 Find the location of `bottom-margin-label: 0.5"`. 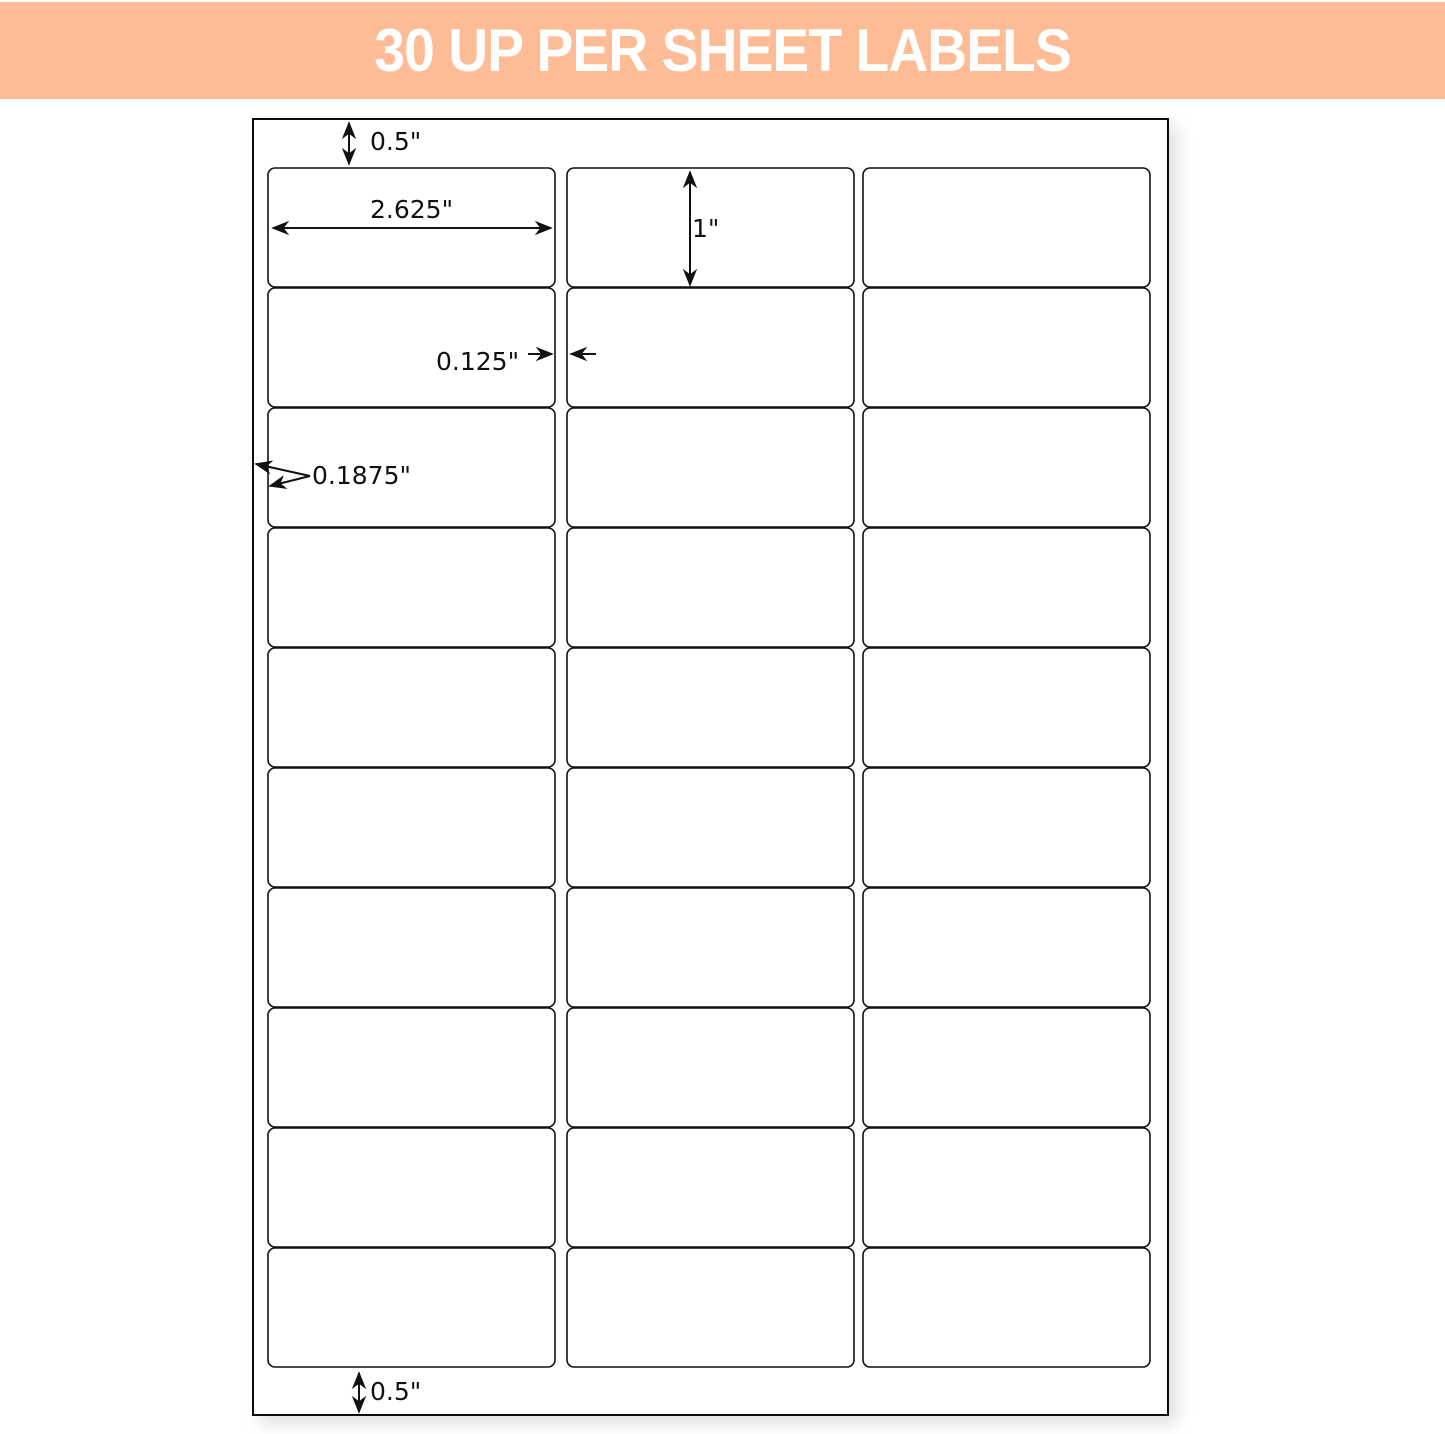

bottom-margin-label: 0.5" is located at coordinates (395, 1391).